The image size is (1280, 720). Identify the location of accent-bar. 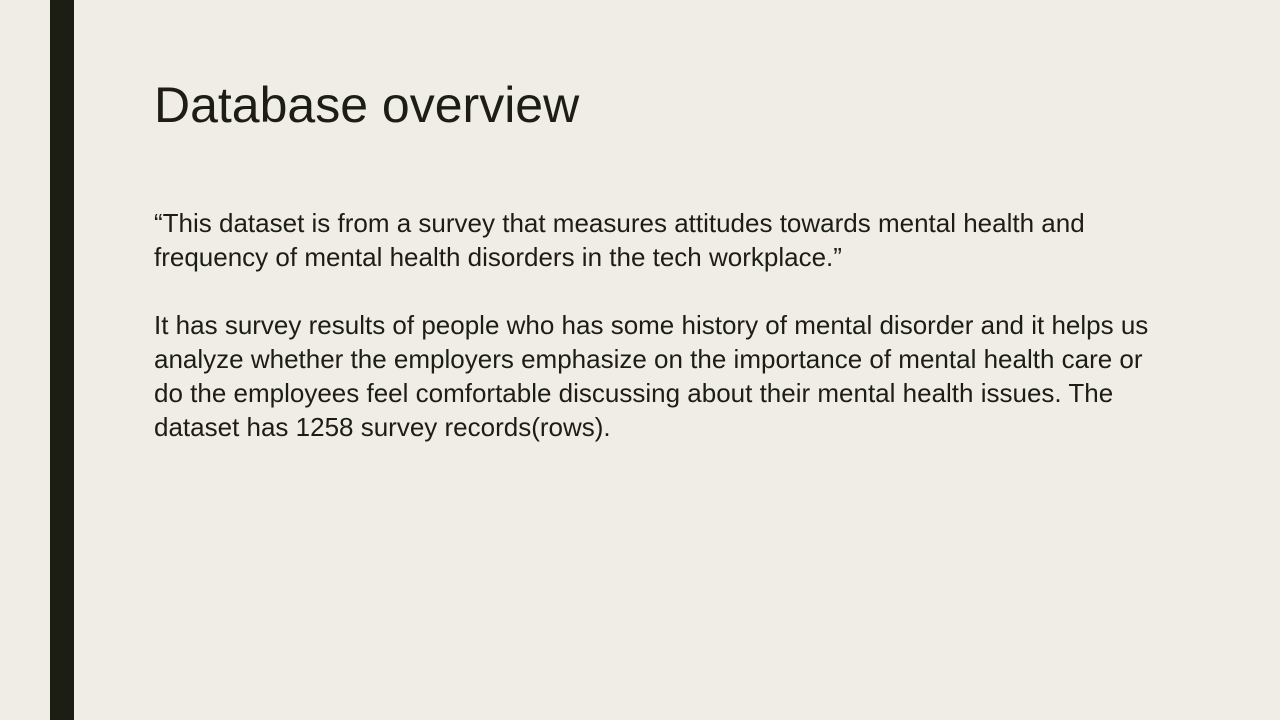
(62, 360).